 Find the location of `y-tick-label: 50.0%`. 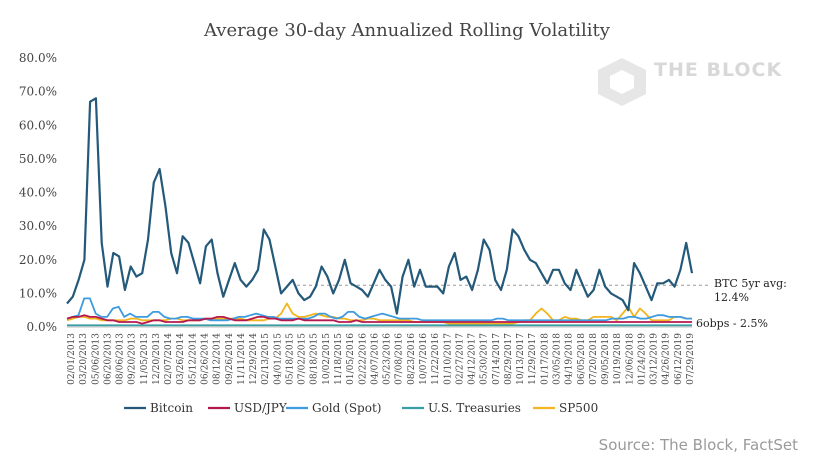

y-tick-label: 50.0% is located at coordinates (38, 159).